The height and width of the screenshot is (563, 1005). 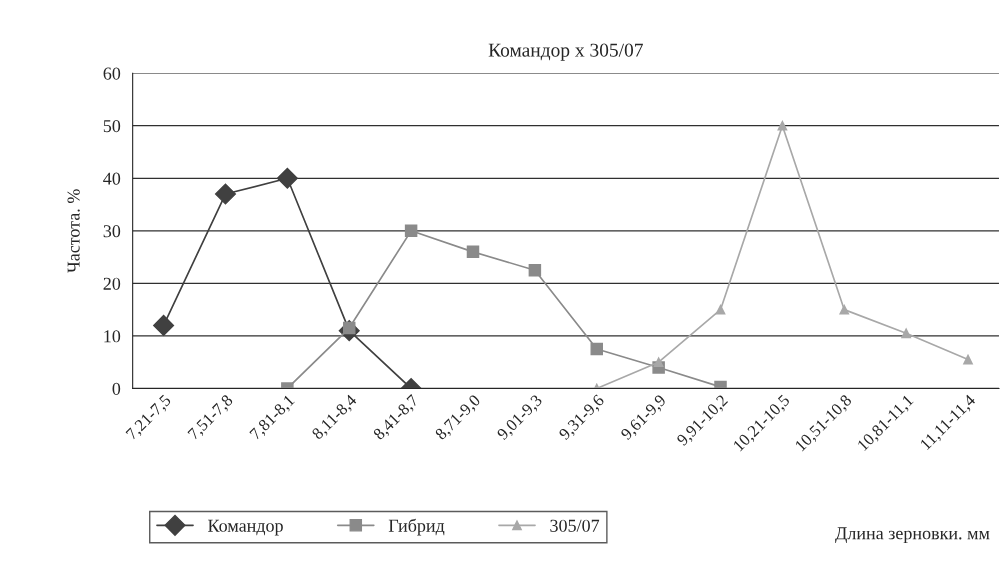 I want to click on y-tick-label: 50, so click(x=112, y=126).